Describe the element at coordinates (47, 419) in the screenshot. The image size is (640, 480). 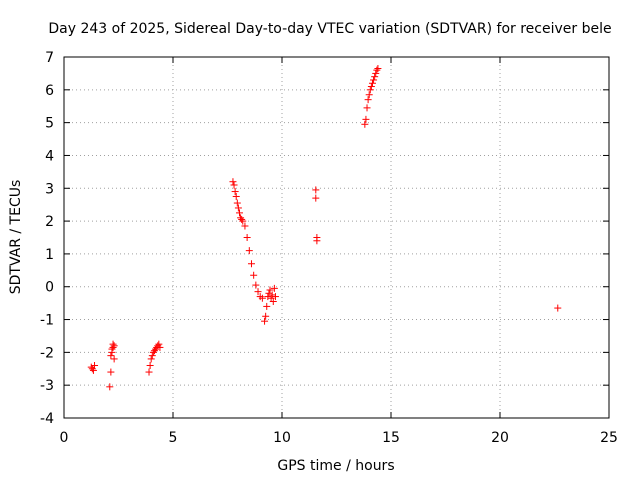
I see `y-tick-label: -4` at that location.